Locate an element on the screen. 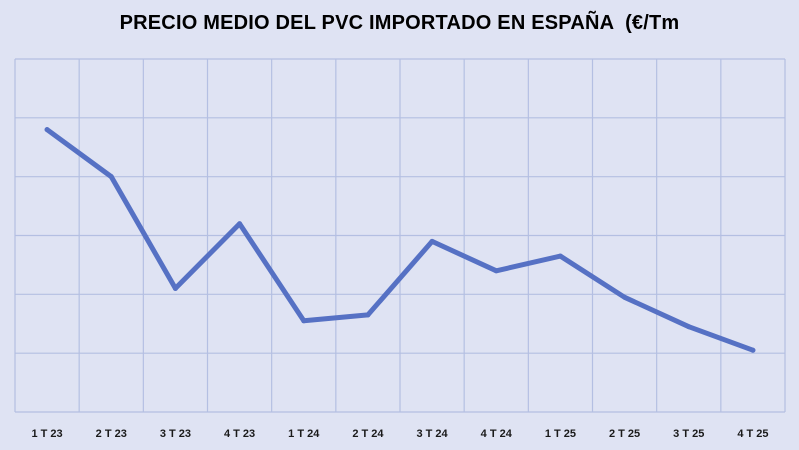 This screenshot has width=799, height=450. x-tick-label: 4 T 24 is located at coordinates (497, 434).